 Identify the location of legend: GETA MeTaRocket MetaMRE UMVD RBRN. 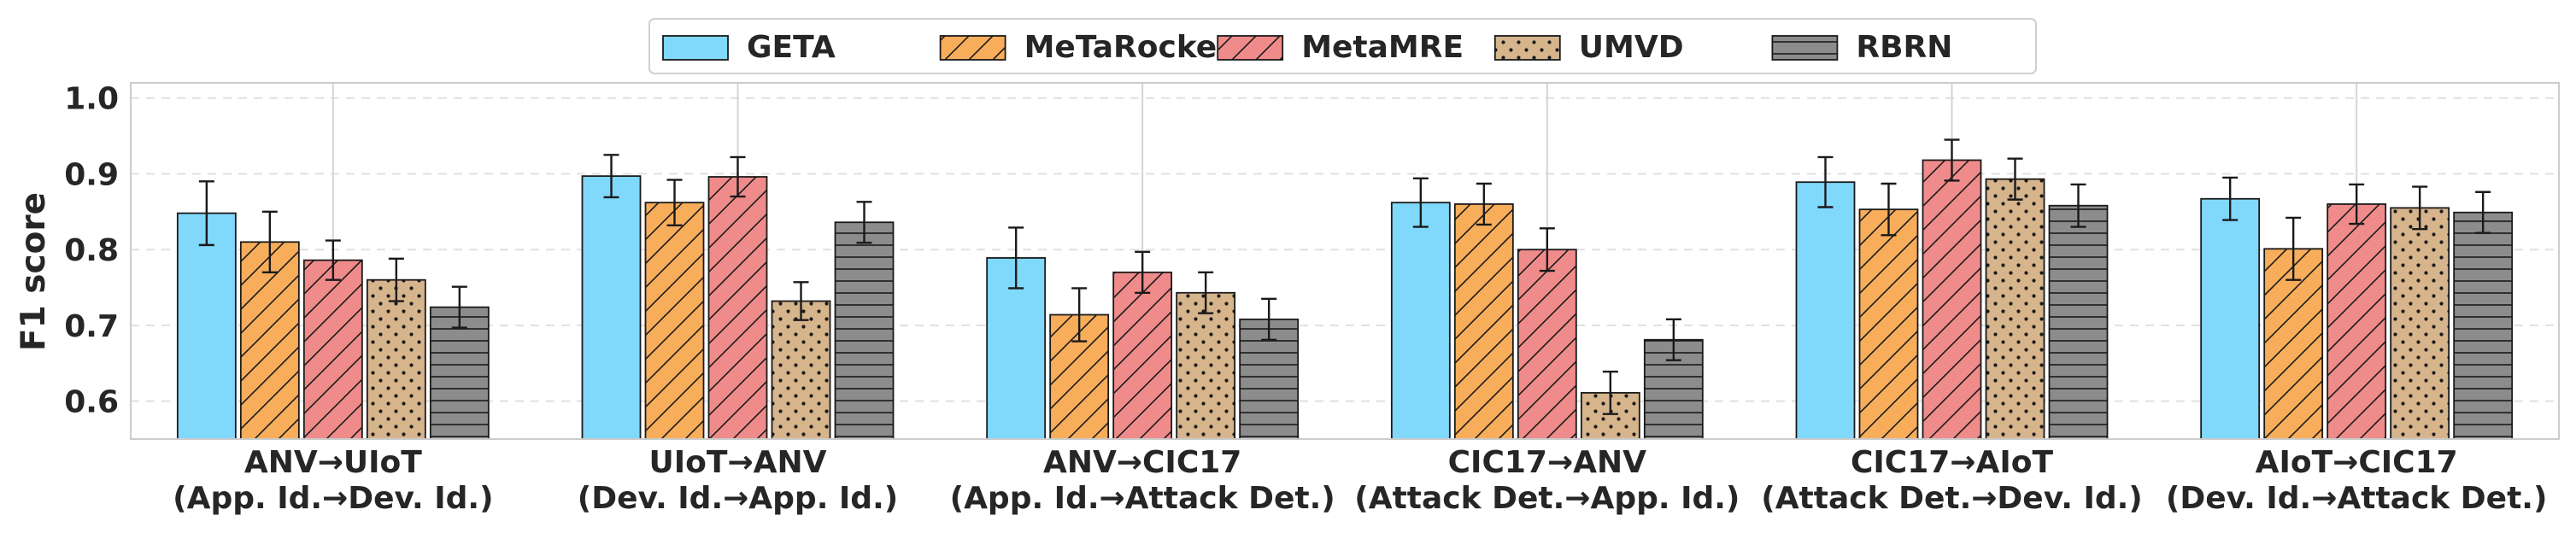
(1342, 46).